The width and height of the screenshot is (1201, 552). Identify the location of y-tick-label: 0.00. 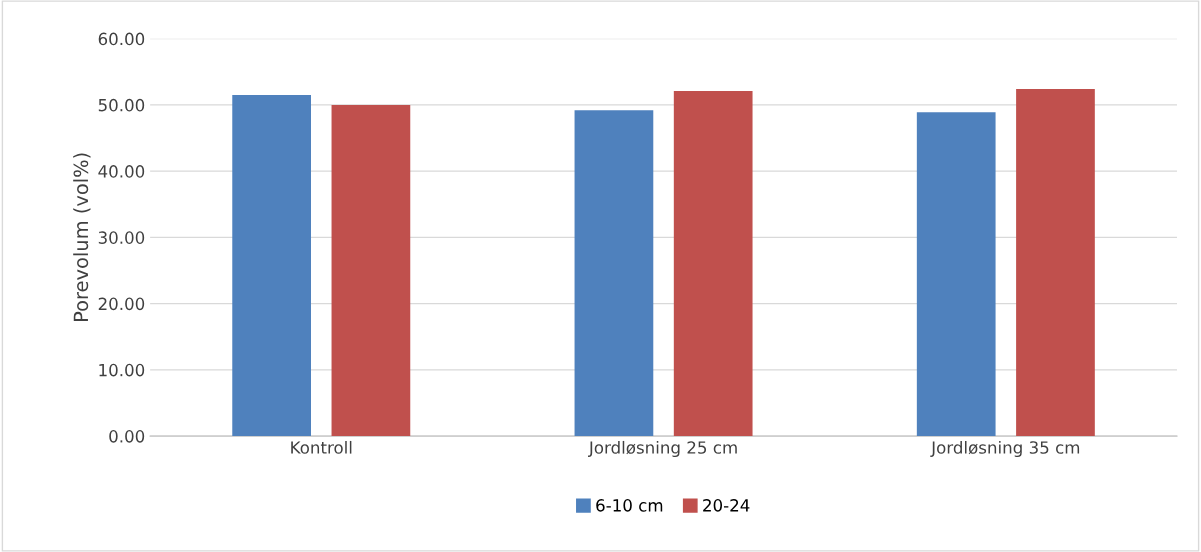
(127, 436).